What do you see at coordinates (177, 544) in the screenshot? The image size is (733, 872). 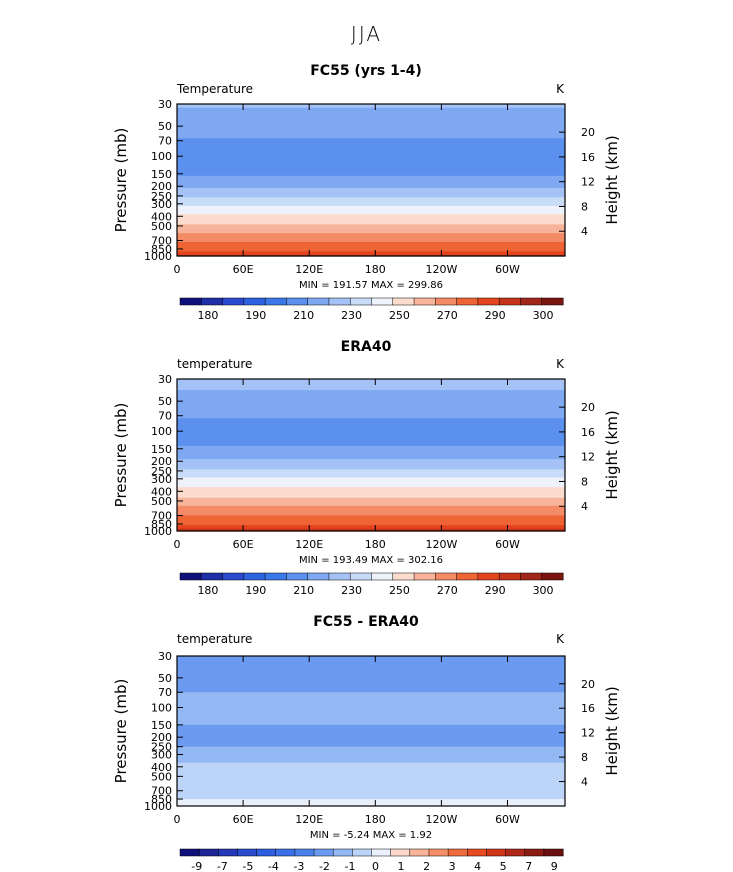 I see `x-tick-label: 0` at bounding box center [177, 544].